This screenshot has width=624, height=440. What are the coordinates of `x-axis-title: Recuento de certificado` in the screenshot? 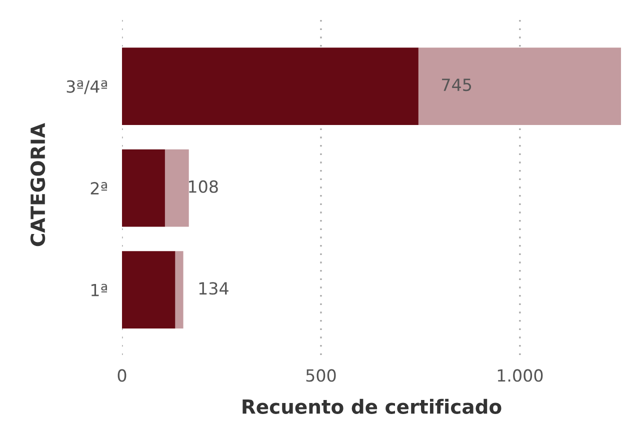 It's located at (372, 406).